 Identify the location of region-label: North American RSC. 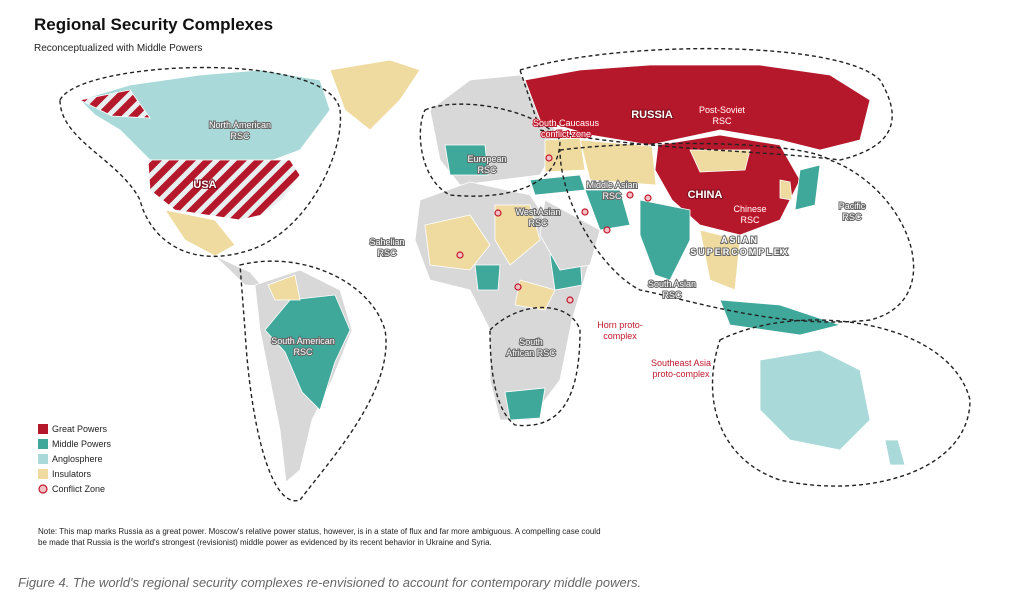
(240, 130).